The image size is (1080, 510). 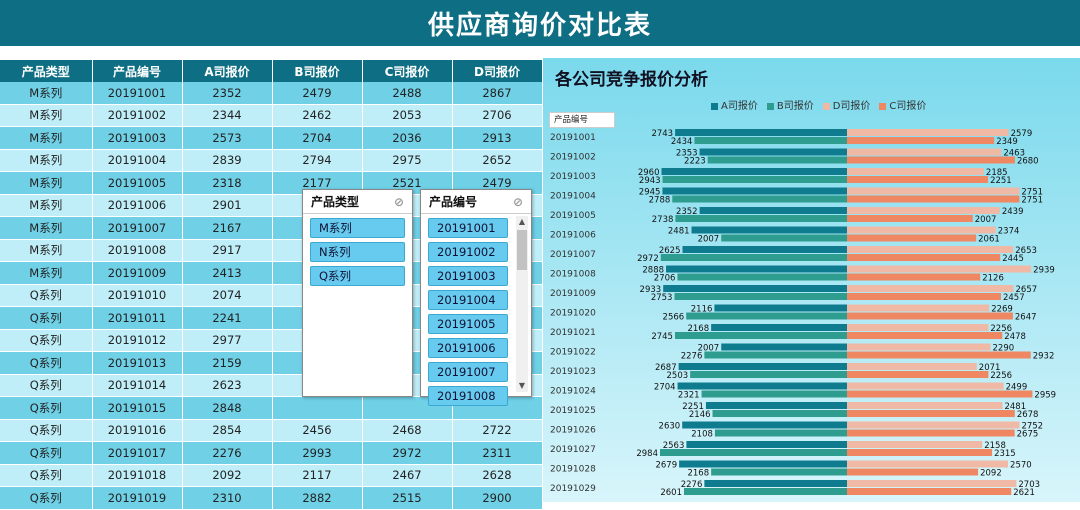 What do you see at coordinates (227, 183) in the screenshot?
I see `table-cell: 2318` at bounding box center [227, 183].